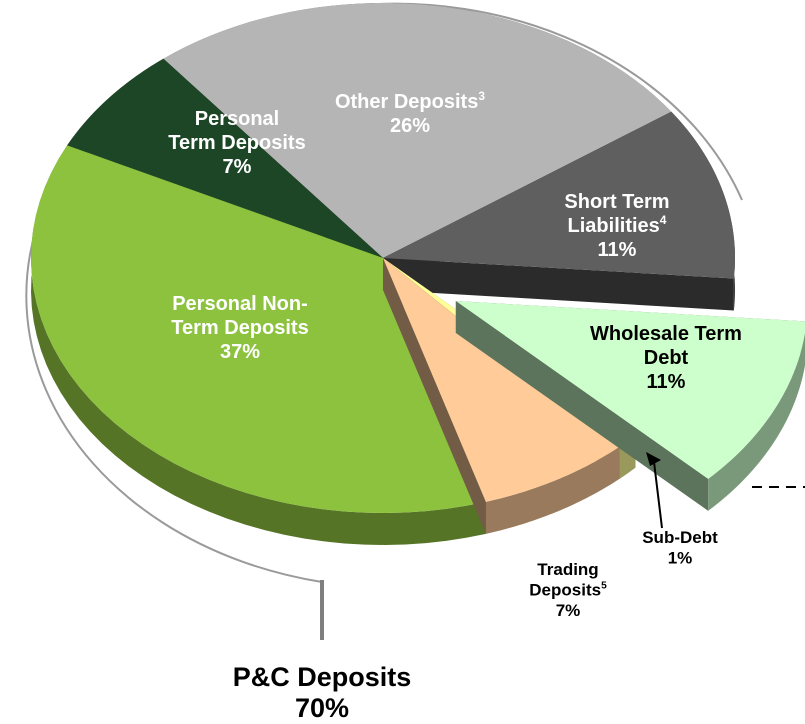 The image size is (805, 724). Describe the element at coordinates (567, 569) in the screenshot. I see `label-line: Trading` at that location.